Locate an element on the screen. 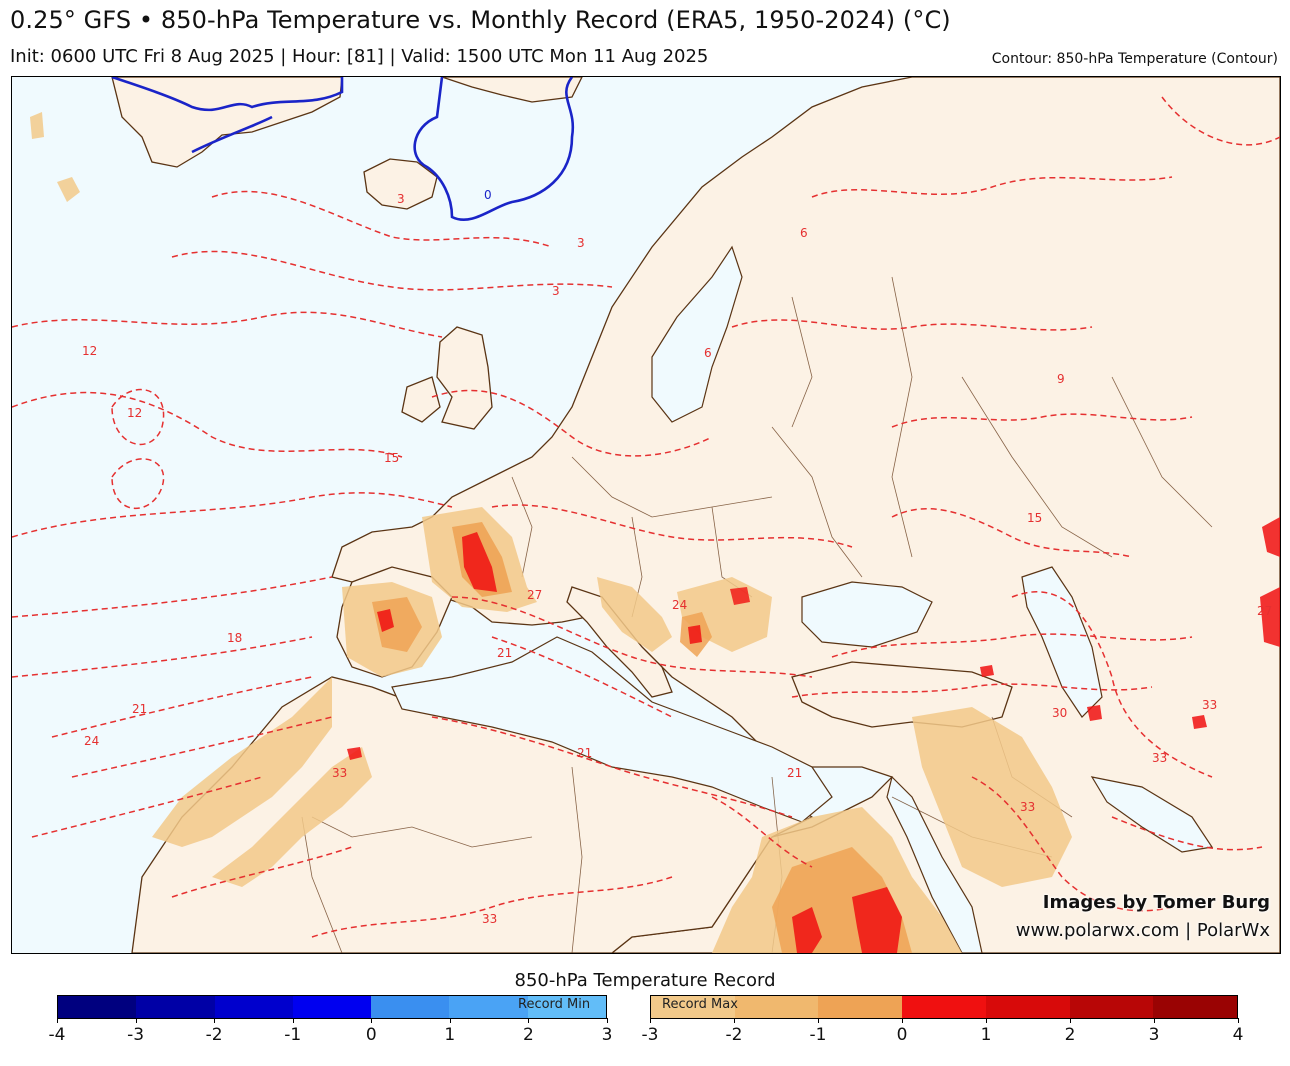 The height and width of the screenshot is (1066, 1290). record-max-tick-label: 3 is located at coordinates (1154, 1035).